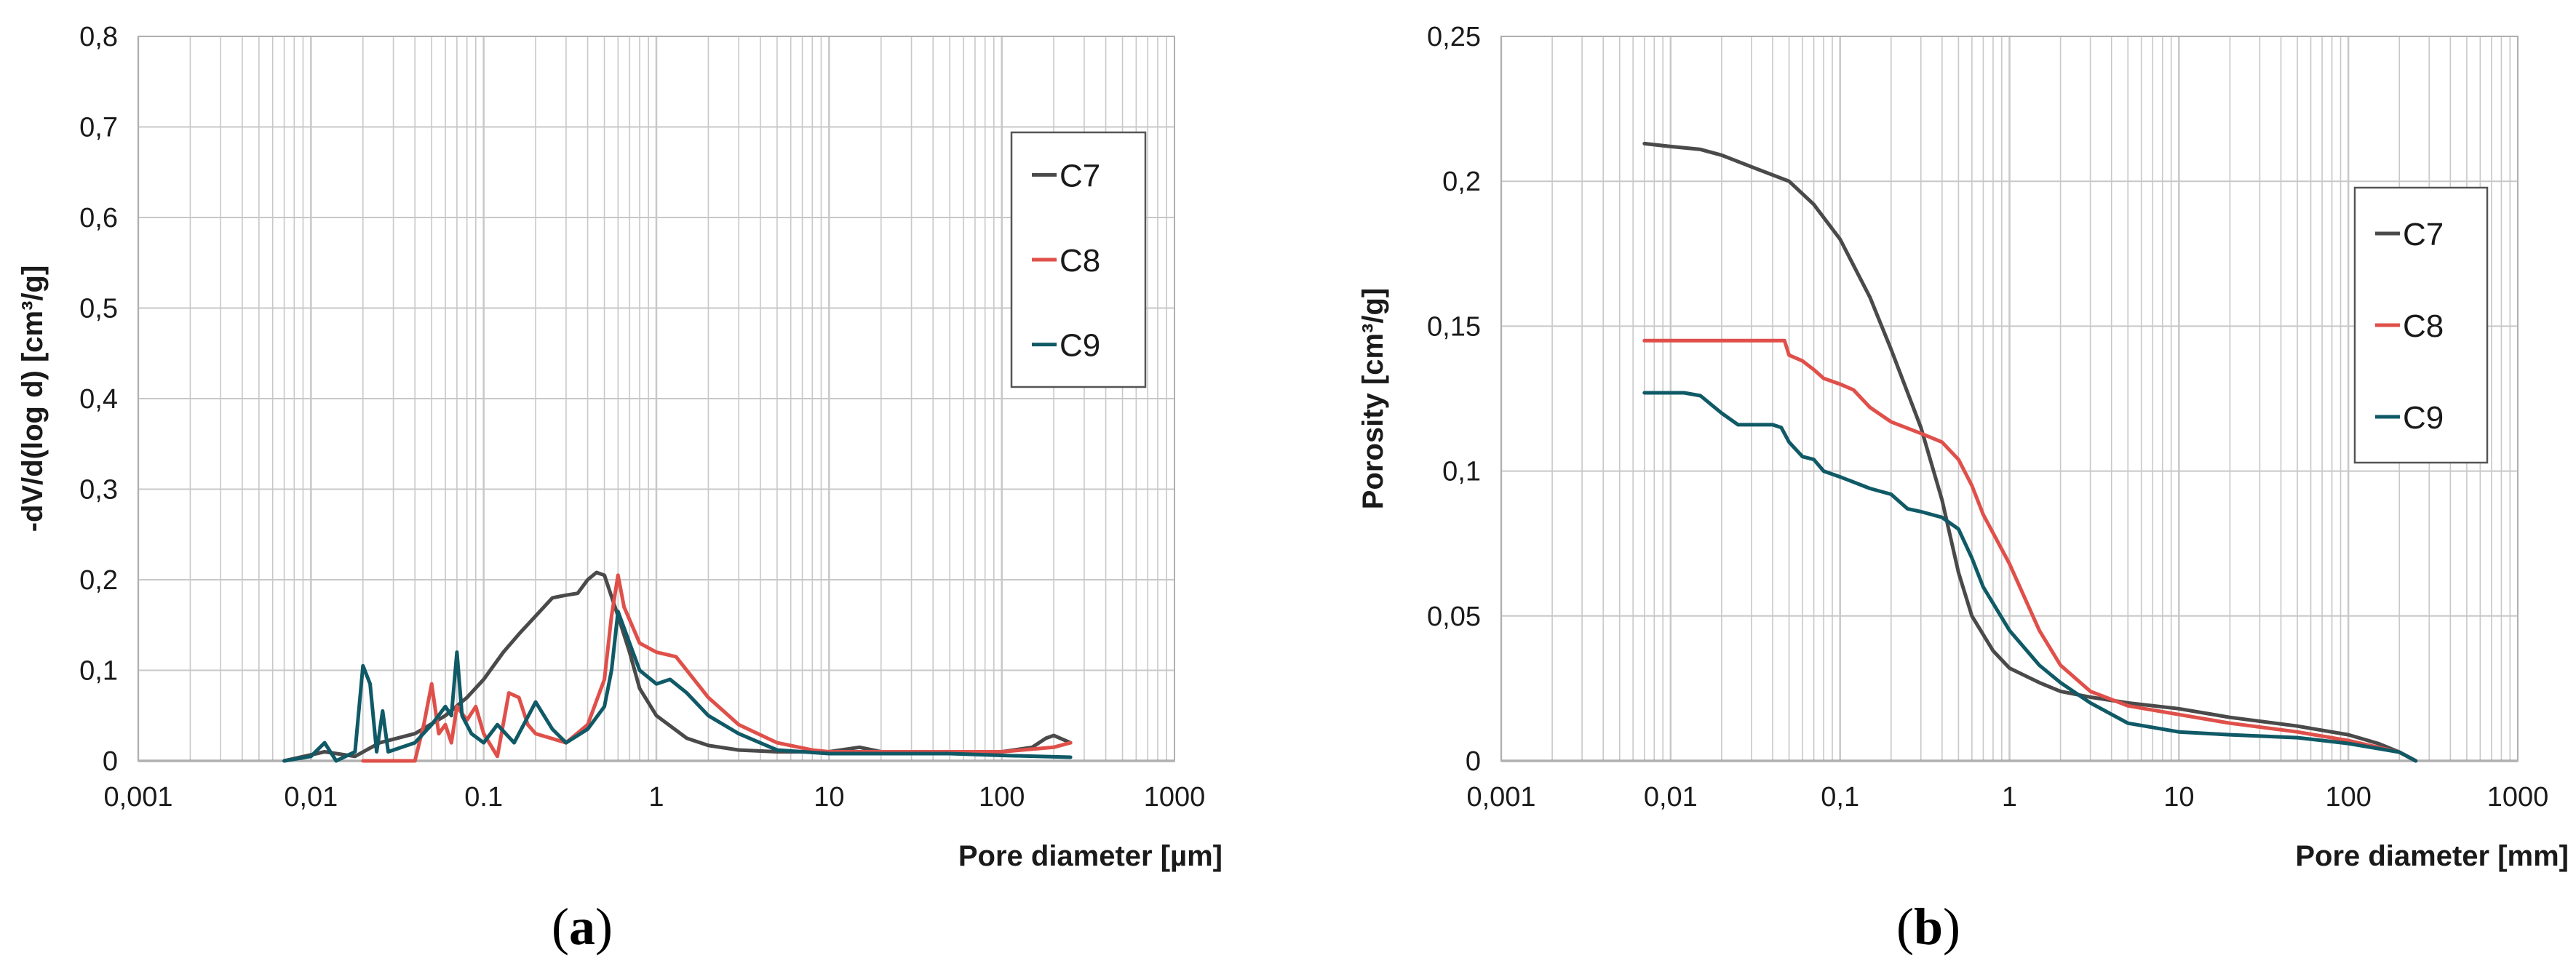 The height and width of the screenshot is (974, 2576). I want to click on panel-a-legend: C7 C8 C9, so click(1078, 259).